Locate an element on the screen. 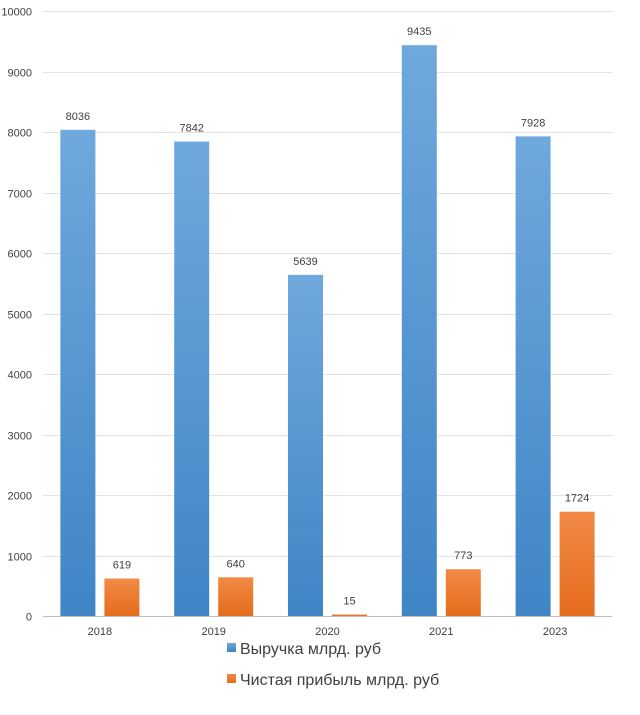  bar-revenue-2019 is located at coordinates (192, 378).